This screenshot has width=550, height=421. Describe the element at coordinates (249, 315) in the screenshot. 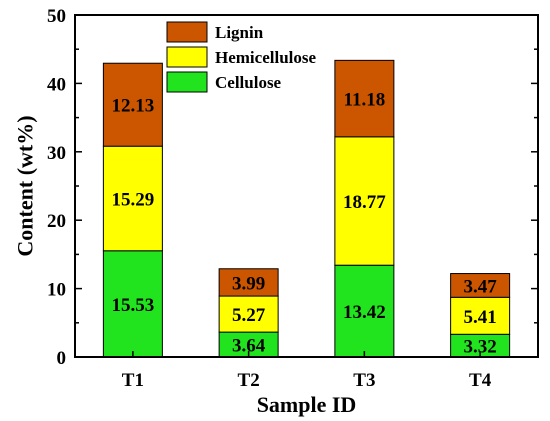

I see `value-label-hemicellulose-t2: 5.27` at that location.